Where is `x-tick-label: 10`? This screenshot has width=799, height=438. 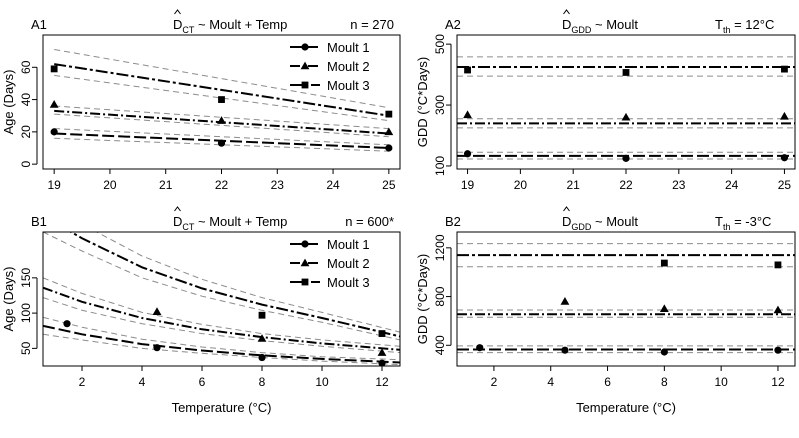
x-tick-label: 10 is located at coordinates (721, 382).